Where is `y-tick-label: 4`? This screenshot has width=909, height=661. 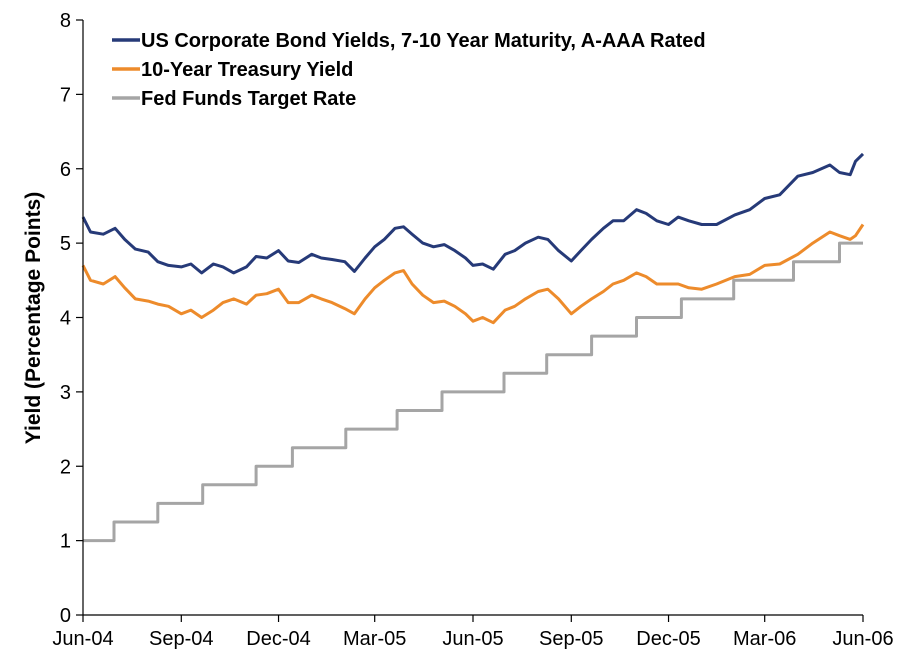 y-tick-label: 4 is located at coordinates (65, 319).